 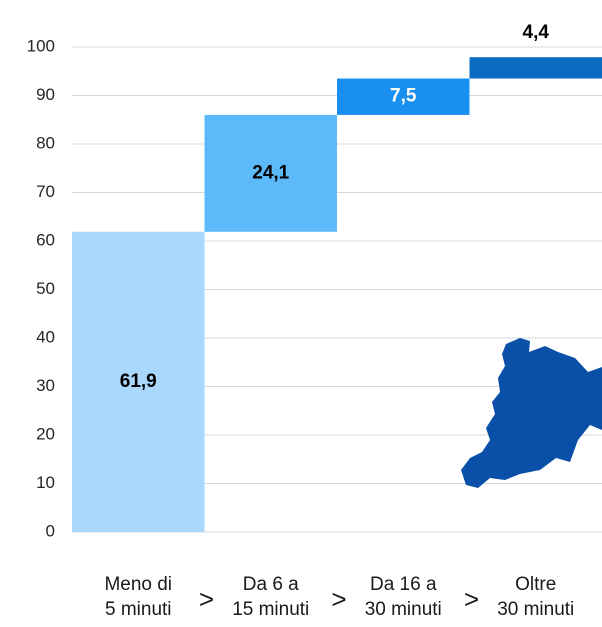 What do you see at coordinates (138, 609) in the screenshot?
I see `x-tick-label: 5 minuti` at bounding box center [138, 609].